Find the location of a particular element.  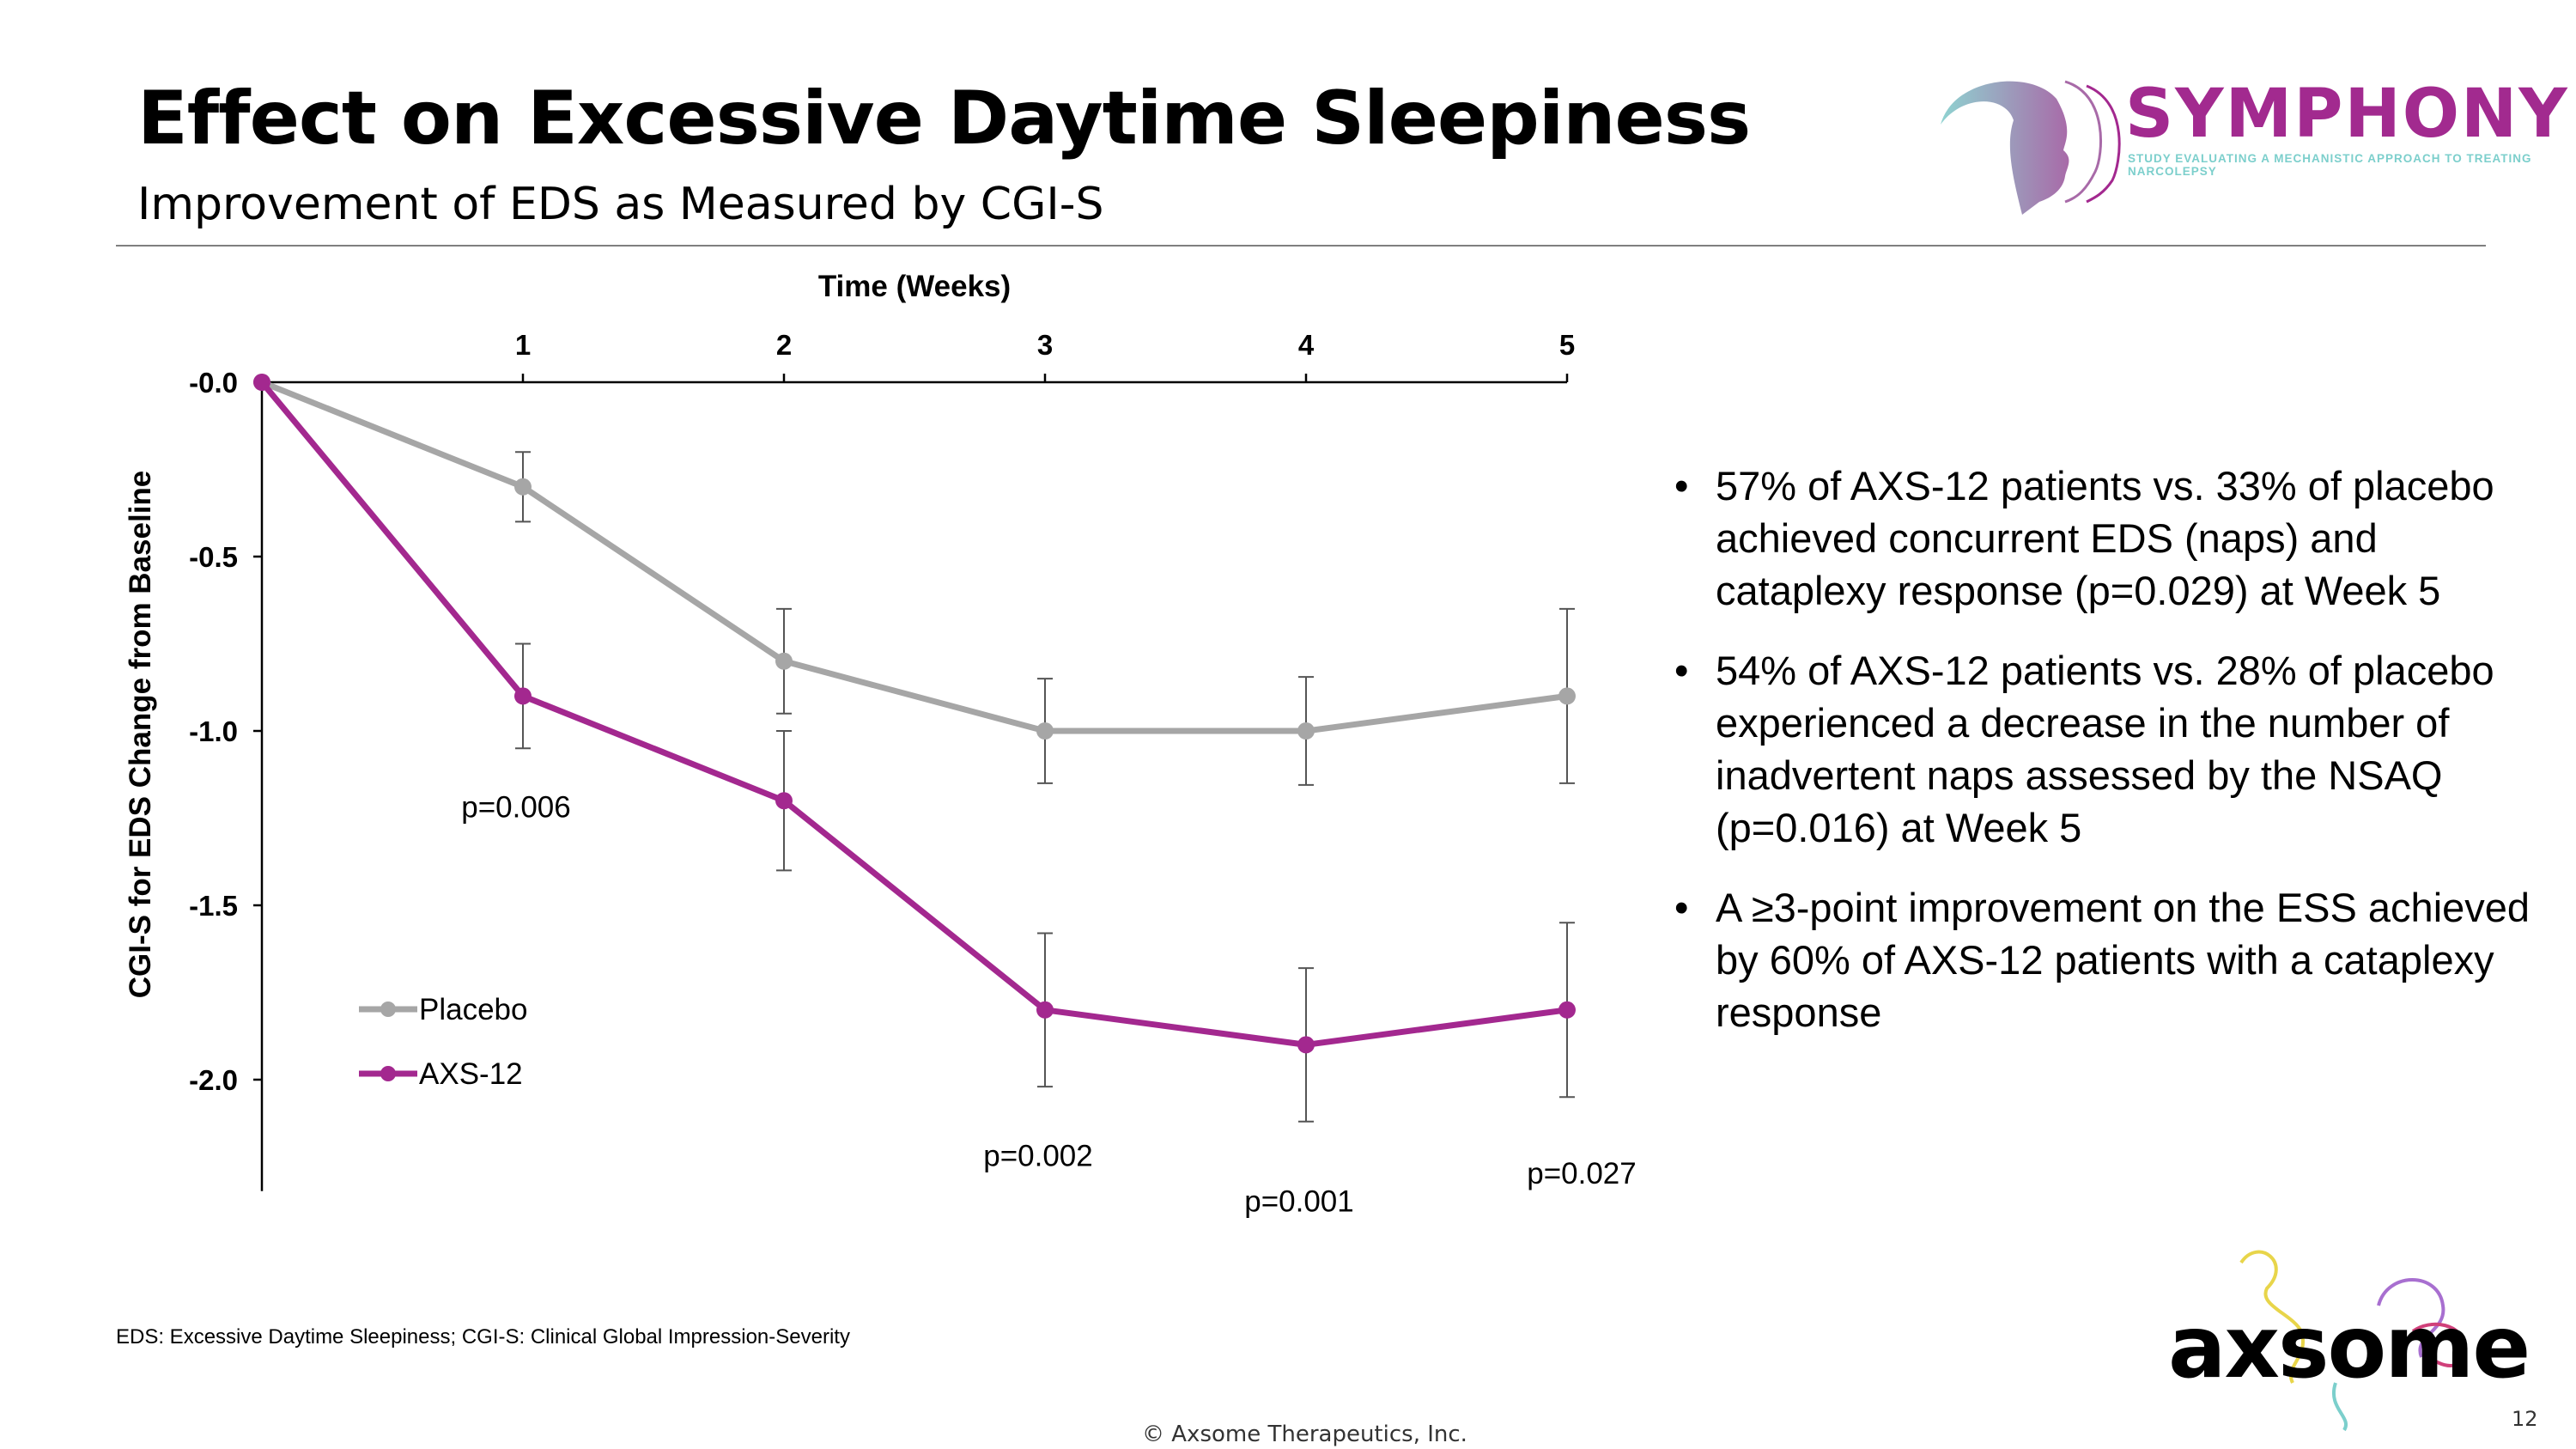

symphony-logo-text: SYMPHONY is located at coordinates (2347, 115).